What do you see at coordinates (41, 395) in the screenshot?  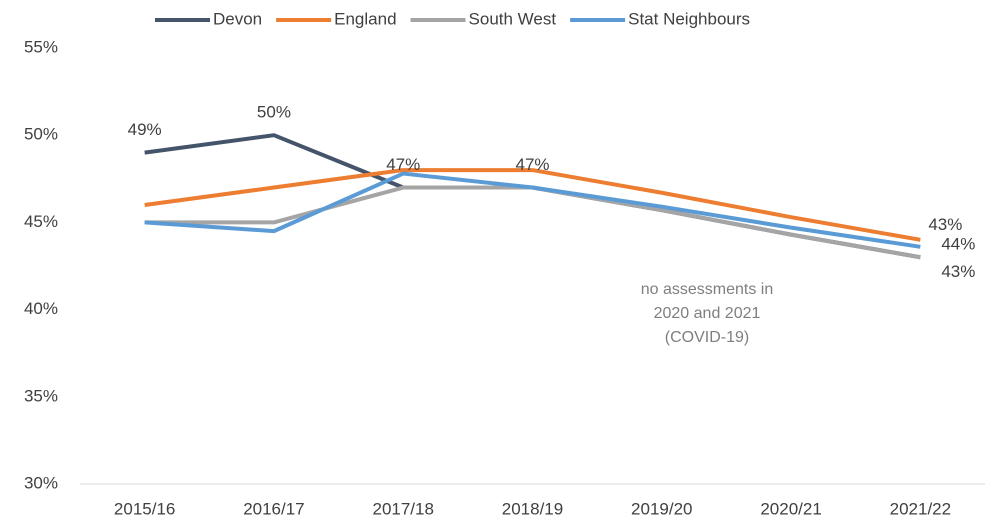 I see `y-tick-label: 35%` at bounding box center [41, 395].